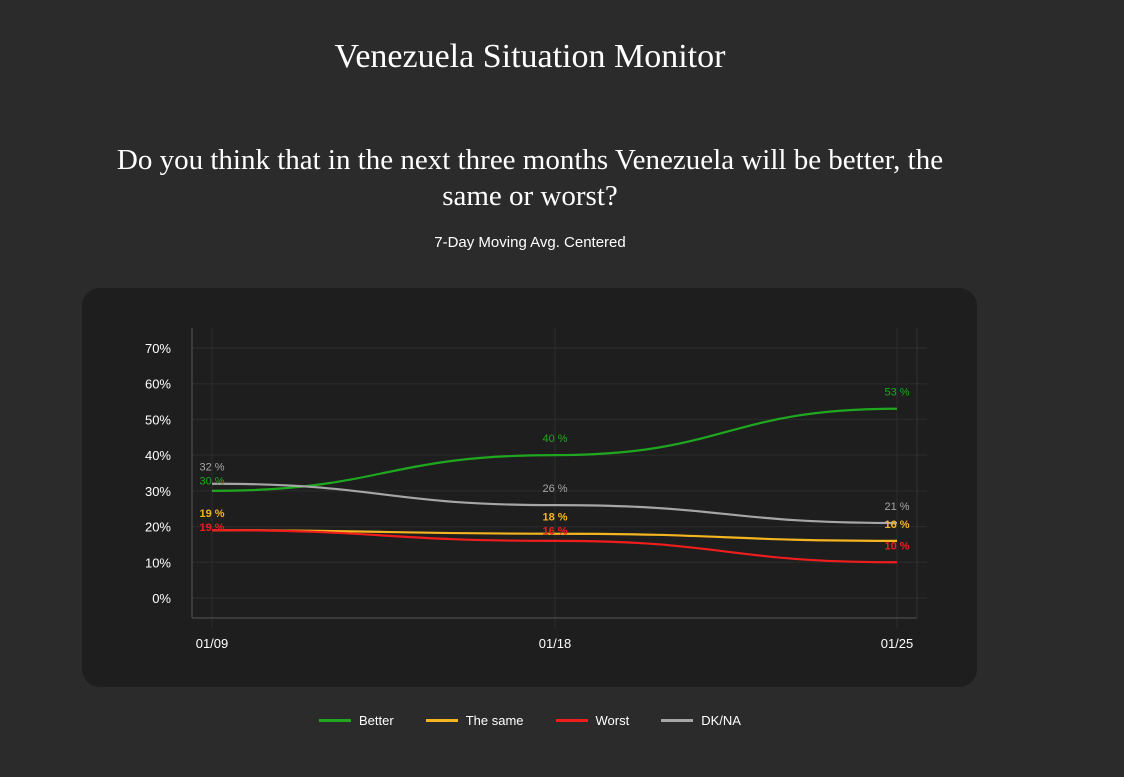 This screenshot has width=1124, height=777. What do you see at coordinates (158, 562) in the screenshot?
I see `y-tick-label: 10%` at bounding box center [158, 562].